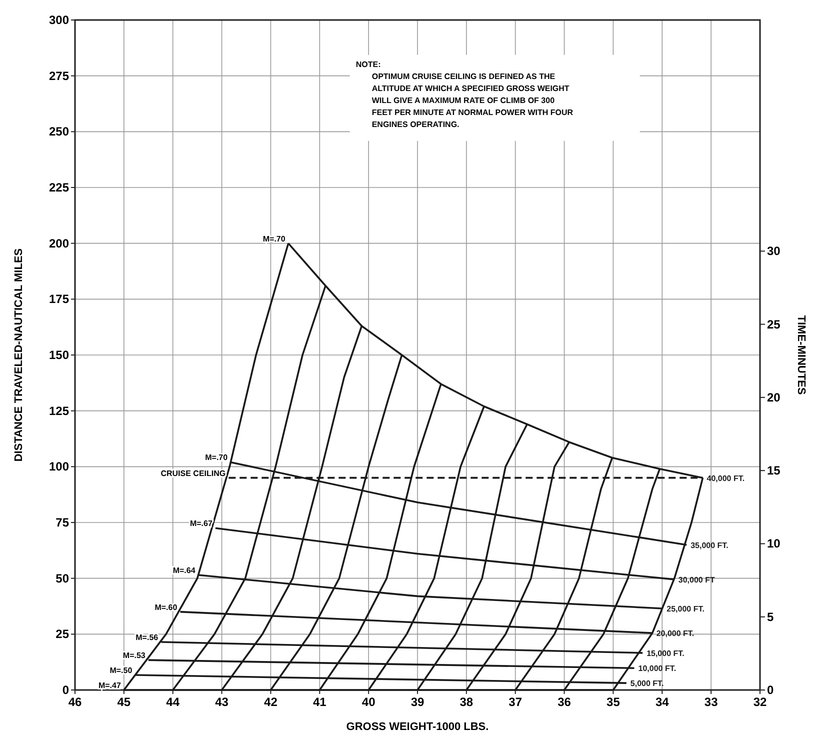 The width and height of the screenshot is (814, 746). Describe the element at coordinates (121, 671) in the screenshot. I see `annotation: M=.50` at that location.